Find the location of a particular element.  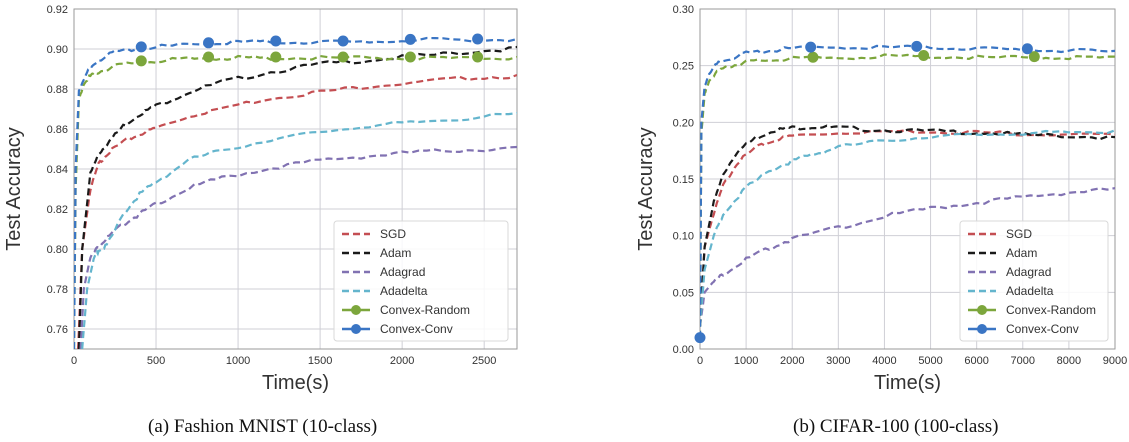

y-tick-label: 0.76 is located at coordinates (57, 330).